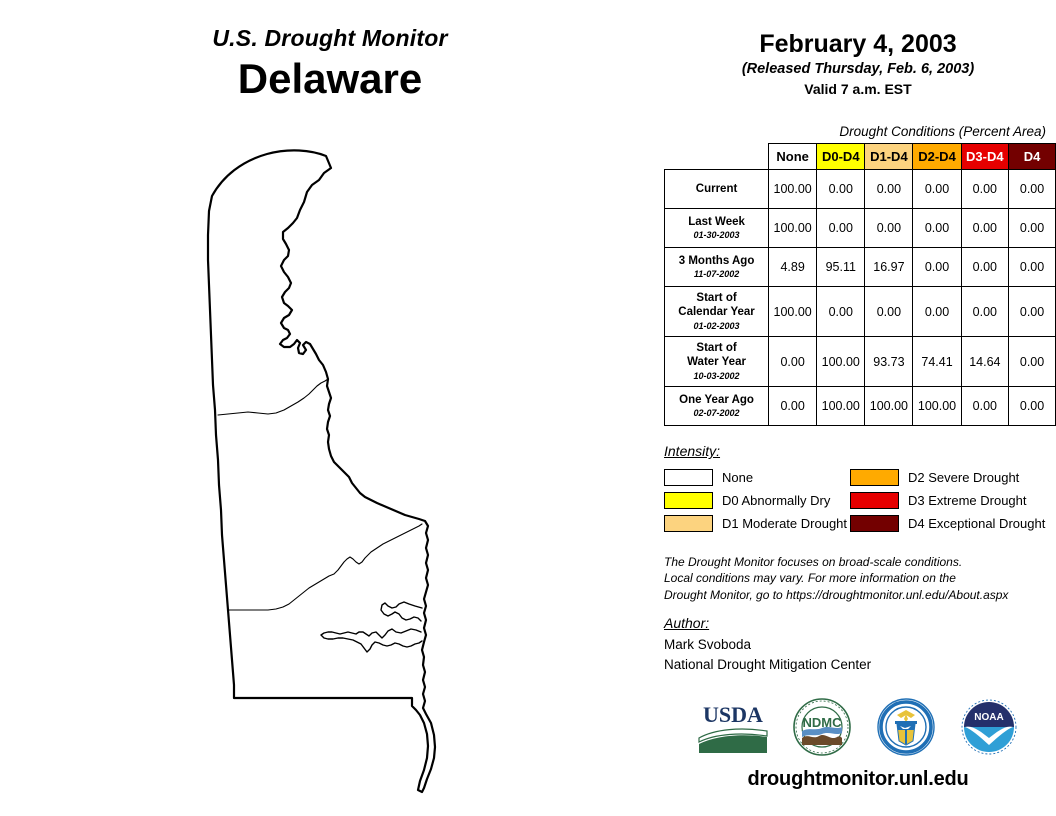 This screenshot has width=1056, height=816. Describe the element at coordinates (985, 156) in the screenshot. I see `table-col-header-d3-d4: D3-D4` at that location.